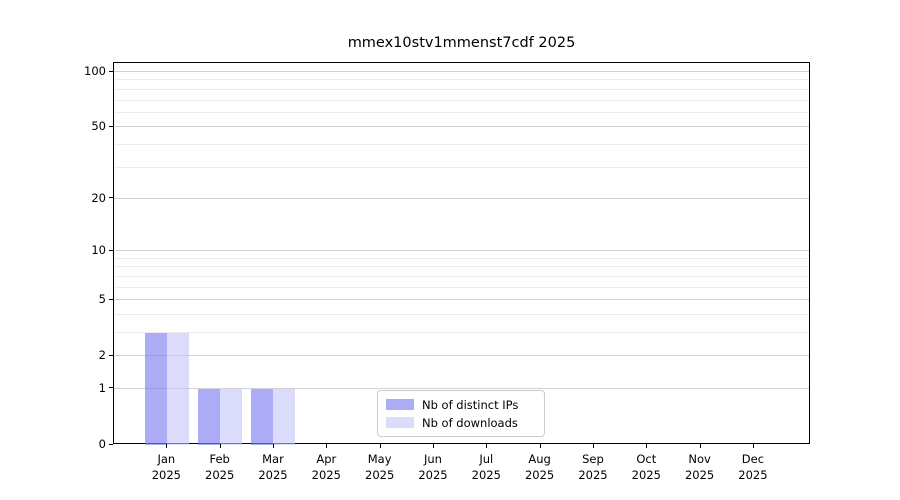  I want to click on x-tick-label: Oct 2025, so click(646, 467).